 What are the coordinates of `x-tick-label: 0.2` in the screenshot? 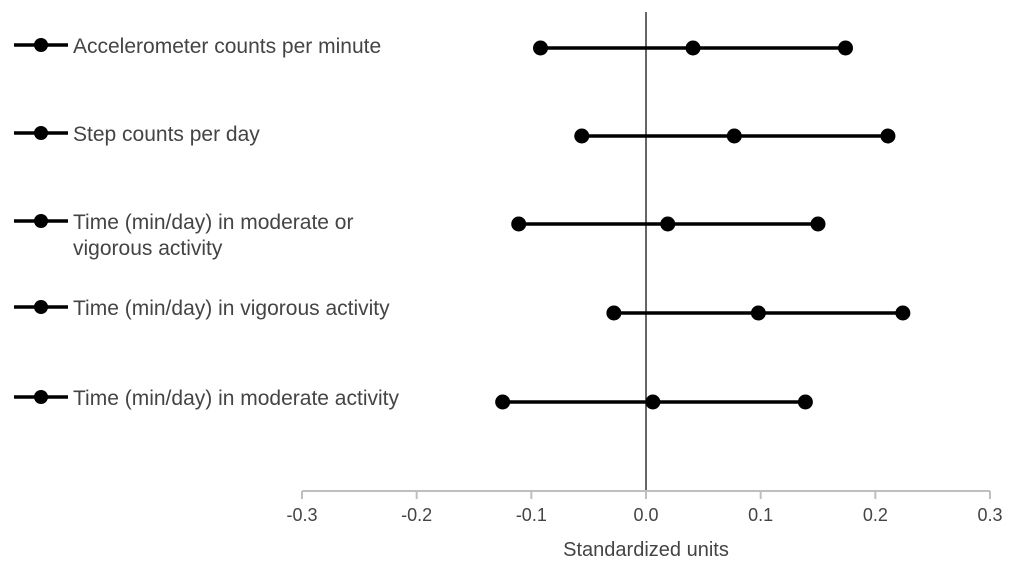 It's located at (875, 515).